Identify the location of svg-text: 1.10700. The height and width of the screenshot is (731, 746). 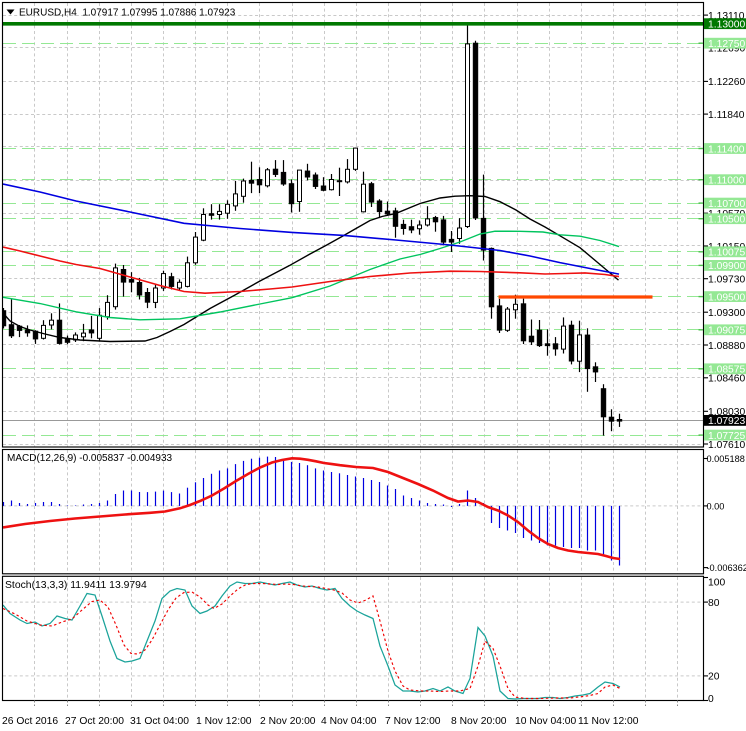
(726, 204).